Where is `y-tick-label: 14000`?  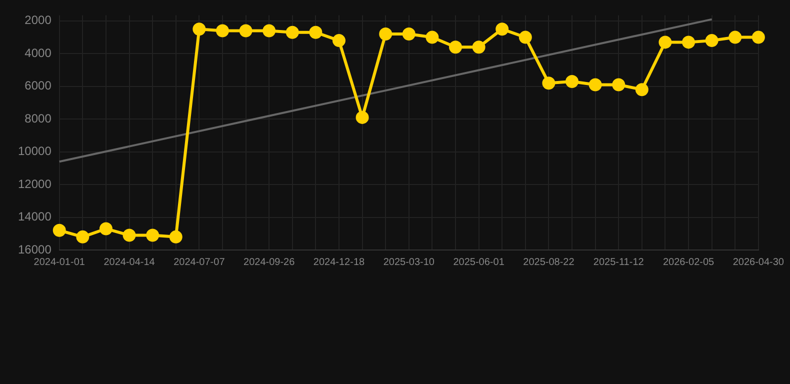
y-tick-label: 14000 is located at coordinates (35, 217).